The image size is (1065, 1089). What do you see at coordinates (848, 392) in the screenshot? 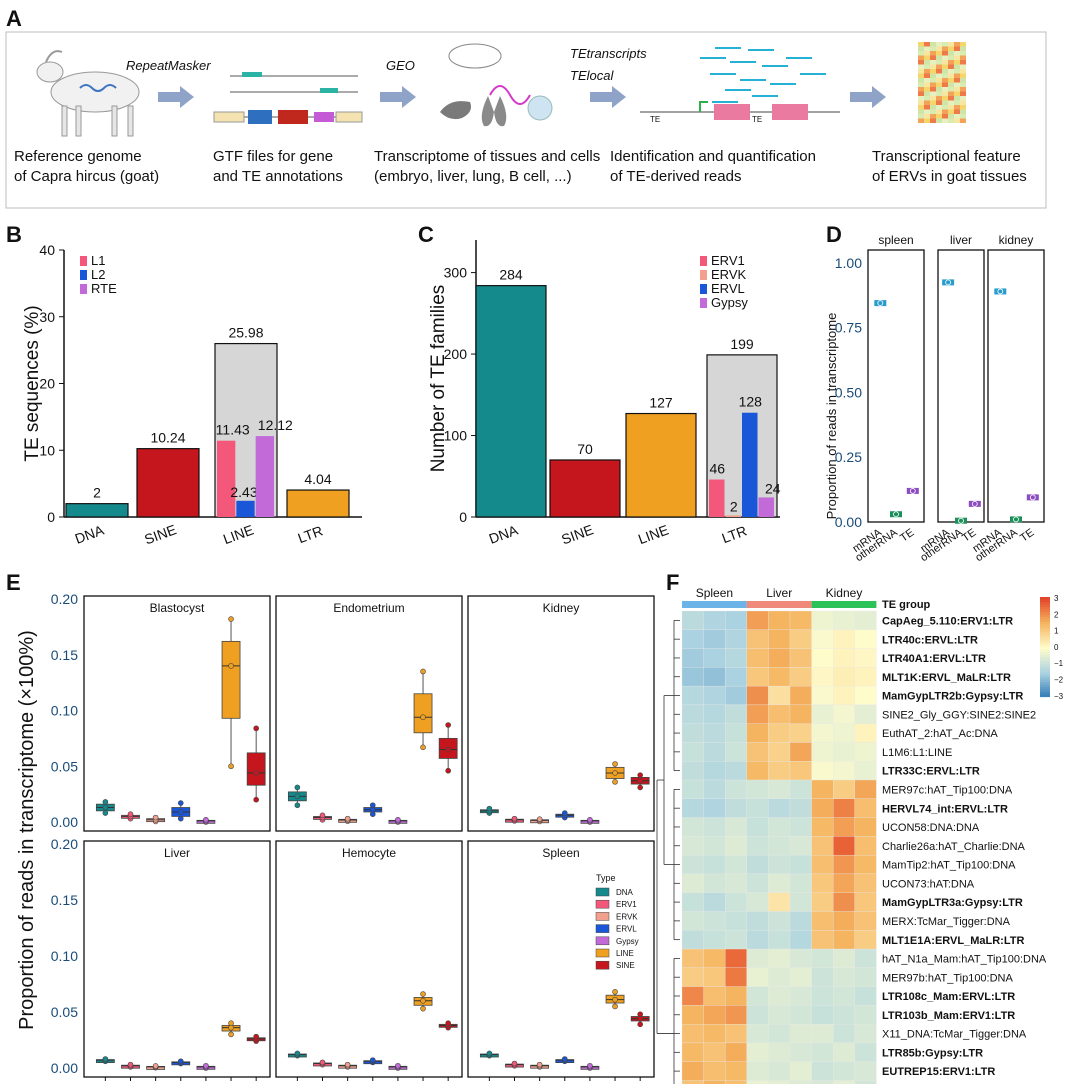
I see `y-tick-label: 0.50` at bounding box center [848, 392].